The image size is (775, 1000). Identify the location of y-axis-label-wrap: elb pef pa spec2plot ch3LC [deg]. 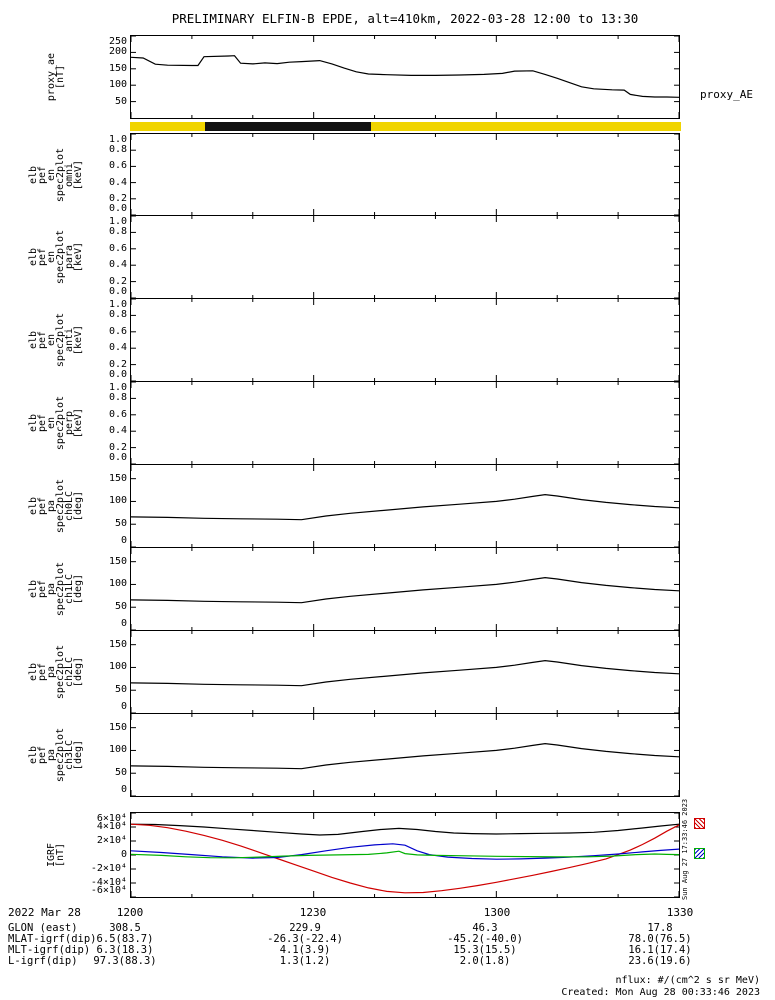
(56, 755).